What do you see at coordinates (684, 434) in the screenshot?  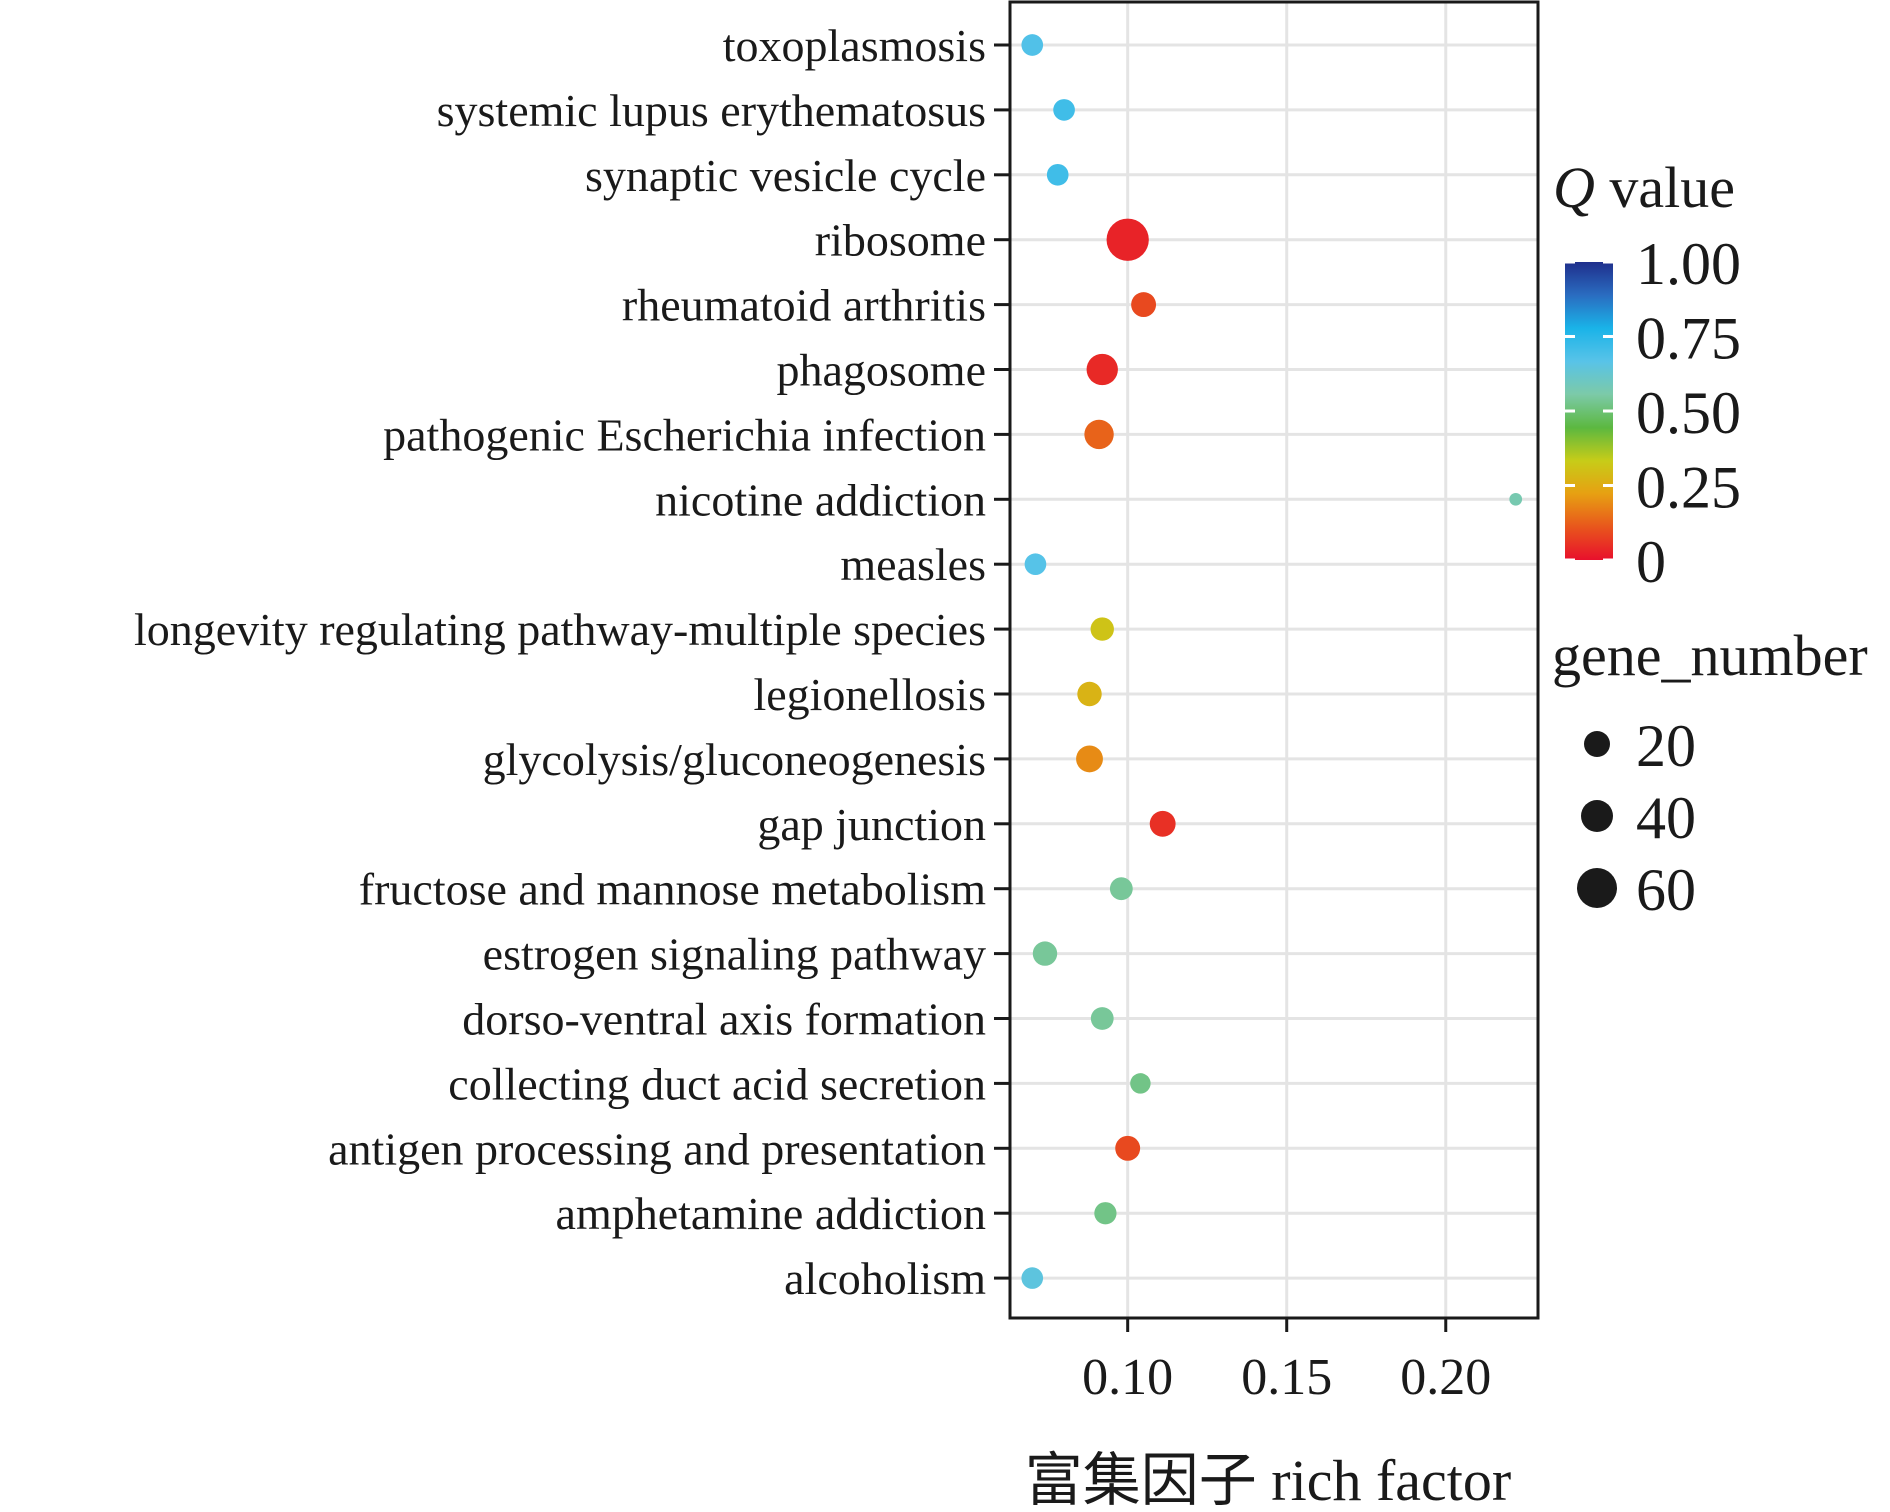 I see `y-category-label: pathogenic Escherichia infection` at bounding box center [684, 434].